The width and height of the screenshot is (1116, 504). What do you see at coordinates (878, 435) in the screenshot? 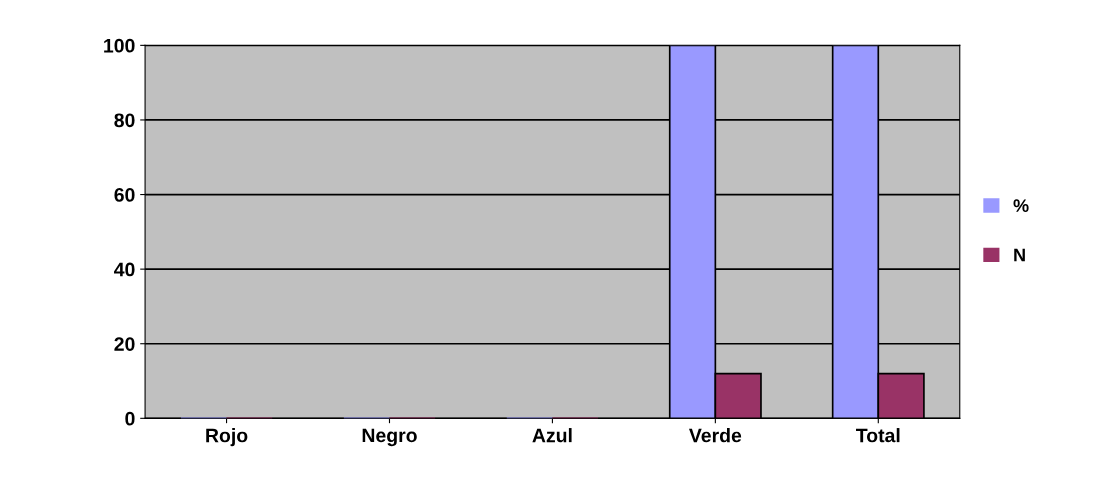
I see `x-tick-label: Total` at bounding box center [878, 435].